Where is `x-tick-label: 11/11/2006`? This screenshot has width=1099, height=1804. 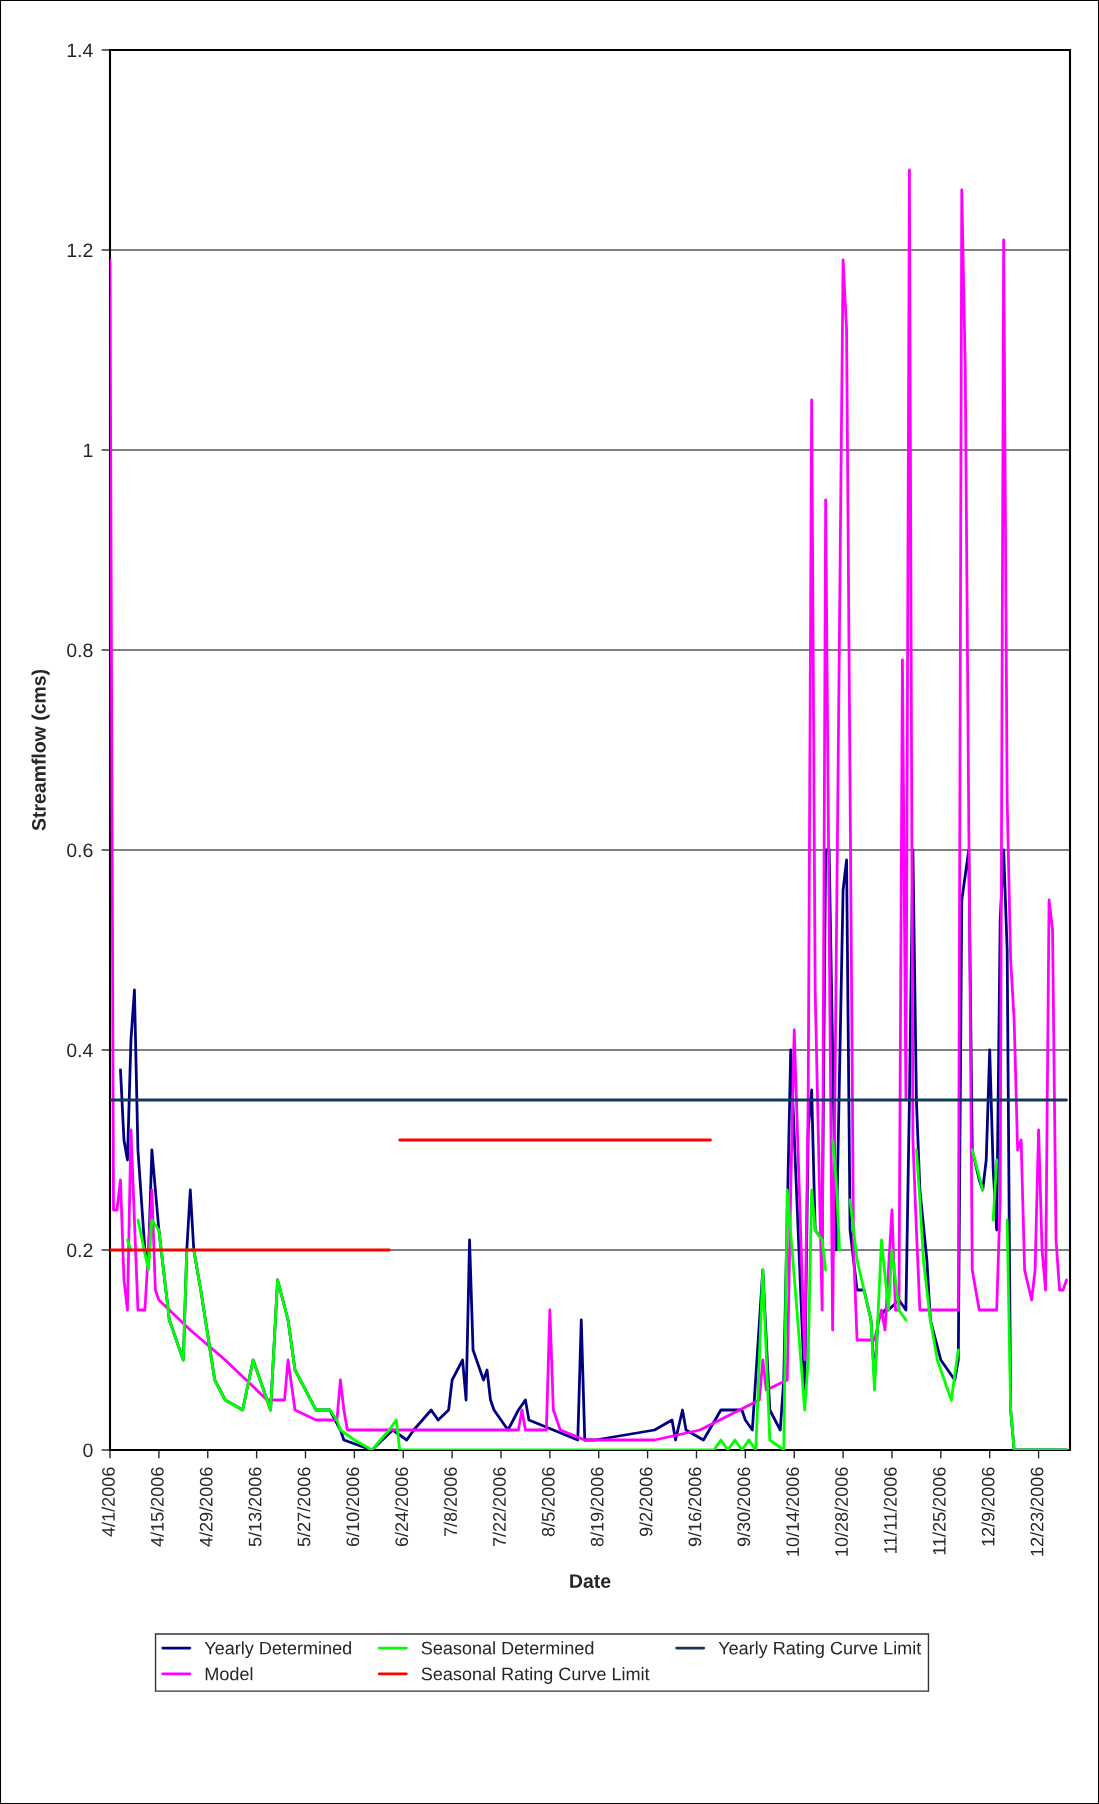
x-tick-label: 11/11/2006 is located at coordinates (890, 1510).